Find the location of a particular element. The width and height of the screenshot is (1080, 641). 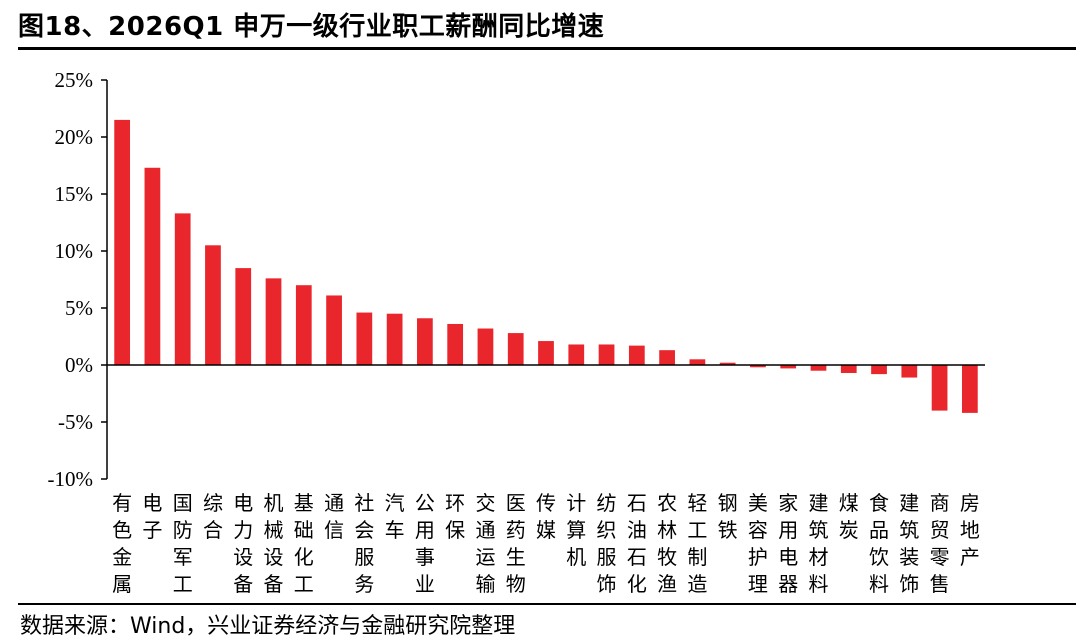

category-label: 钢铁 is located at coordinates (728, 516).